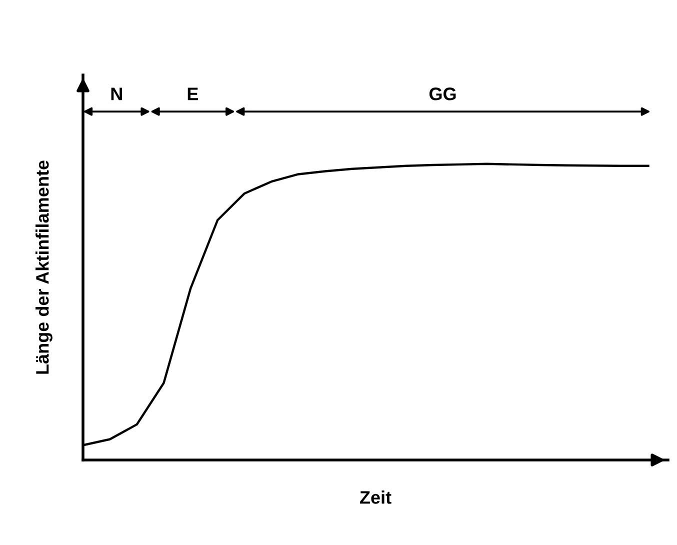  Describe the element at coordinates (193, 94) in the screenshot. I see `text: E` at that location.